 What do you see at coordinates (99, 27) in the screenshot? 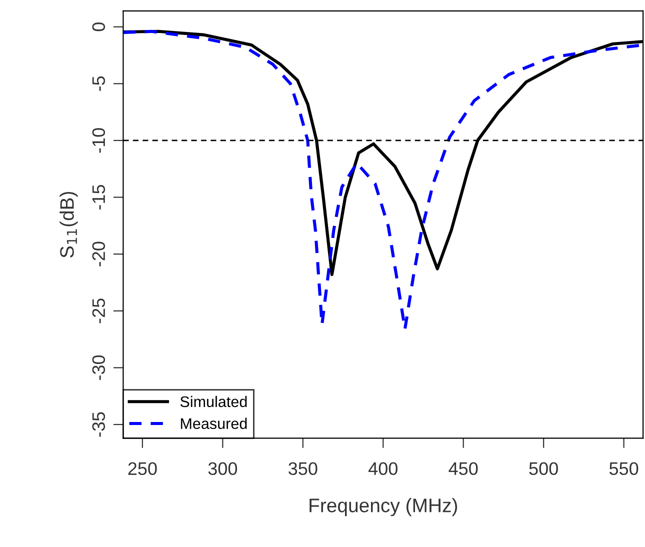
I see `y-tick-label: 0` at bounding box center [99, 27].